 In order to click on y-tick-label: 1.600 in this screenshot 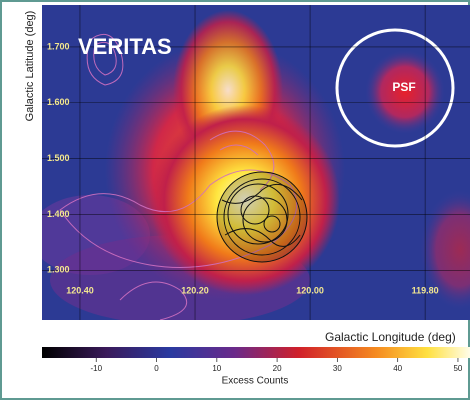, I will do `click(58, 102)`.